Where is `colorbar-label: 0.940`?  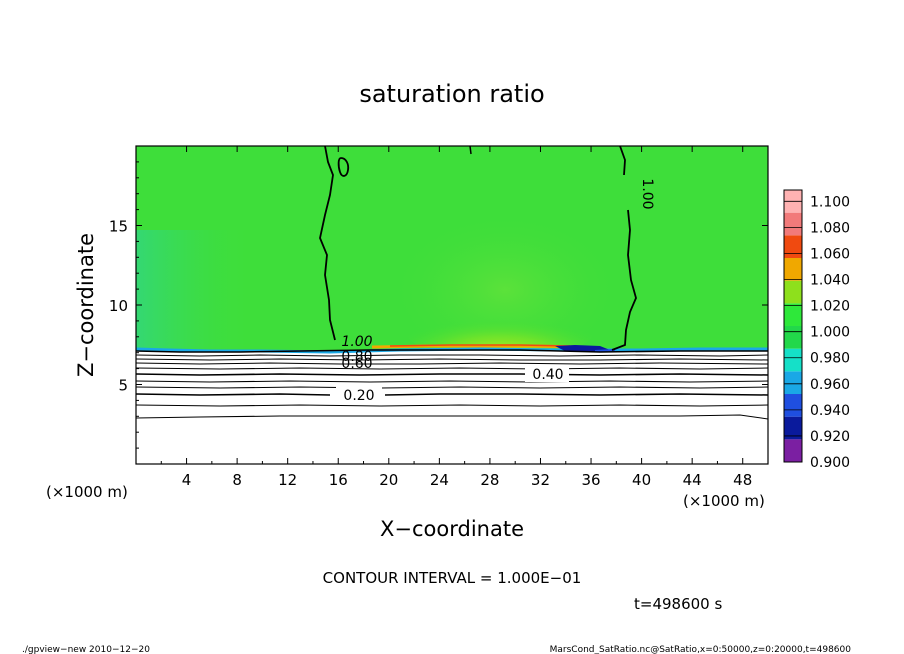 colorbar-label: 0.940 is located at coordinates (830, 411).